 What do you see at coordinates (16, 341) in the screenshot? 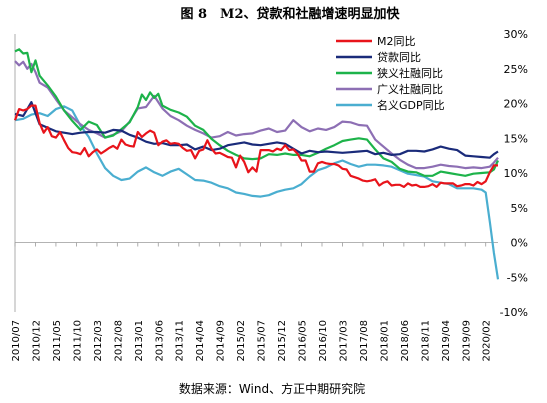
I see `x-tick-label: 2010/07` at bounding box center [16, 341].